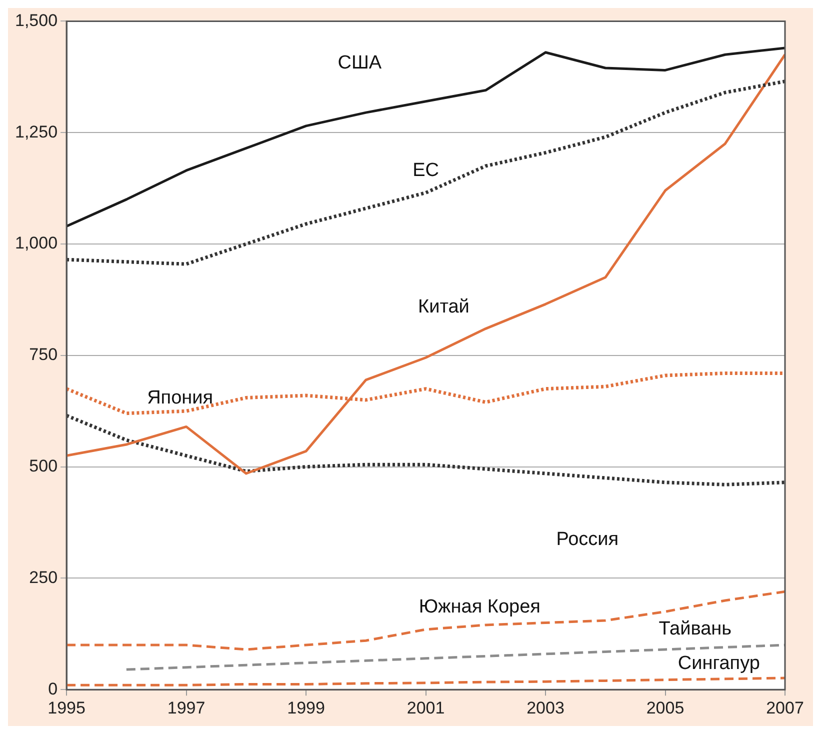  I want to click on series-label: Япония, so click(180, 397).